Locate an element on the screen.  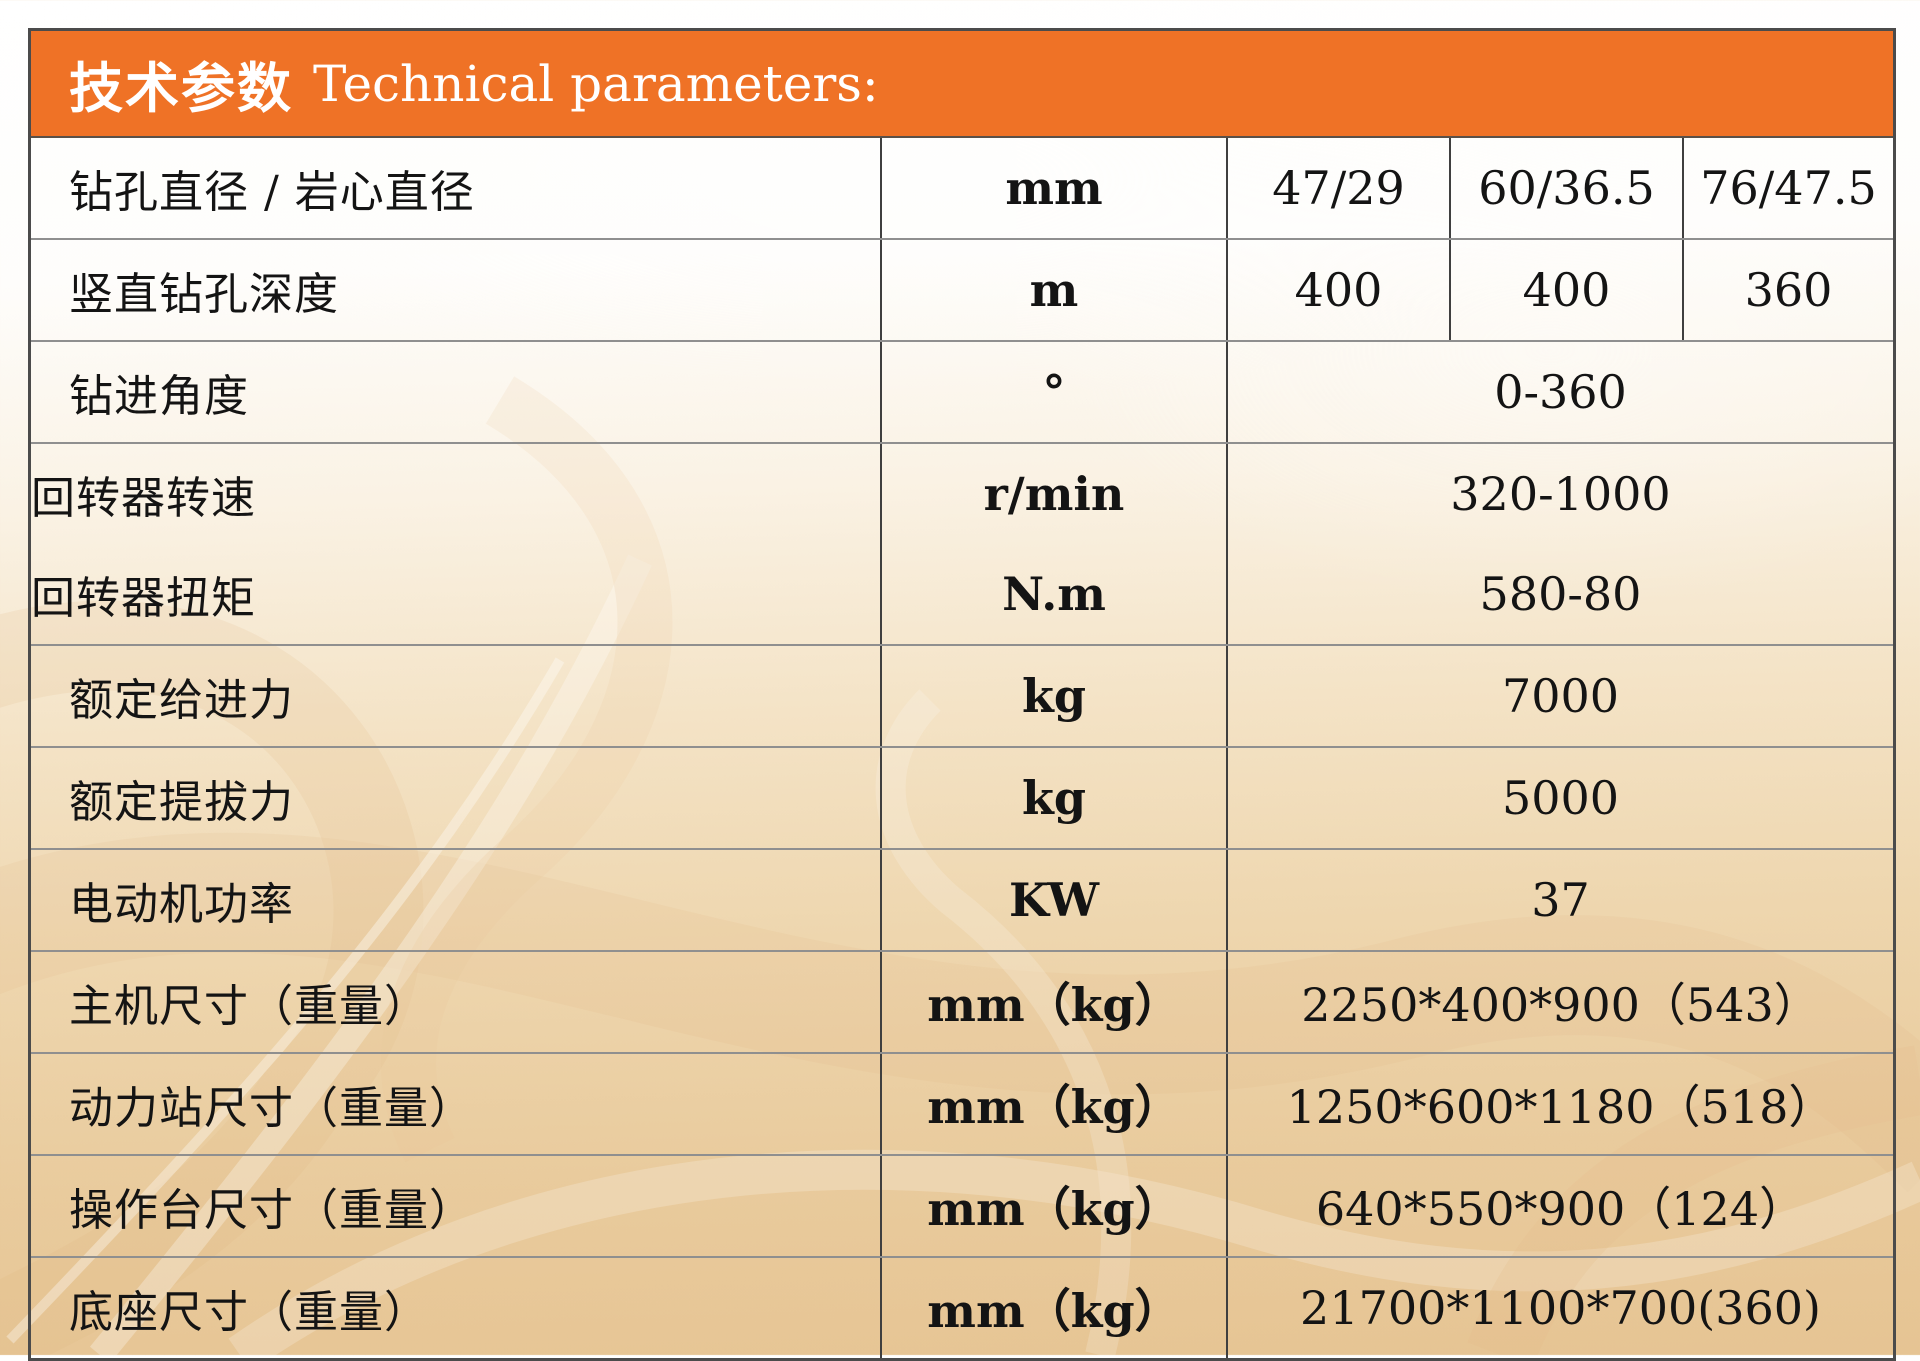
param-unit: r/min is located at coordinates (1054, 494).